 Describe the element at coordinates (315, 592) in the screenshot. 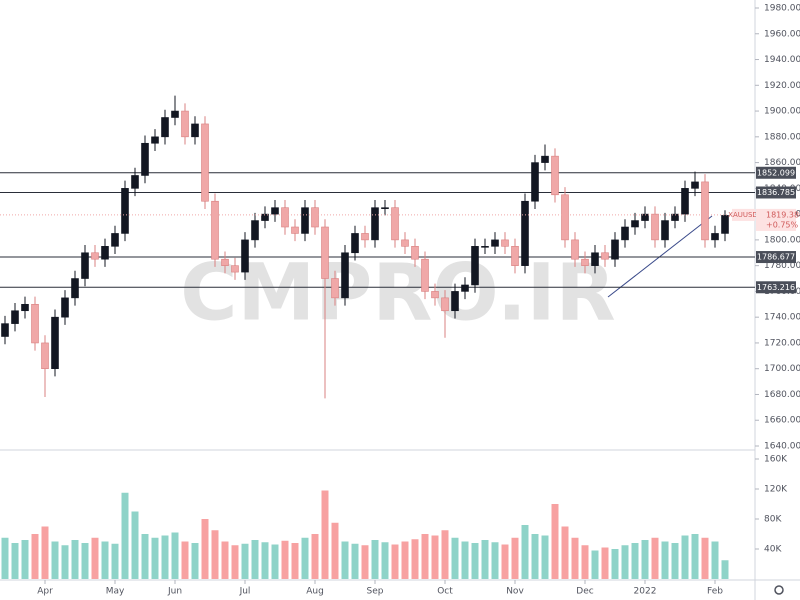

I see `x-tick-label: Aug` at that location.